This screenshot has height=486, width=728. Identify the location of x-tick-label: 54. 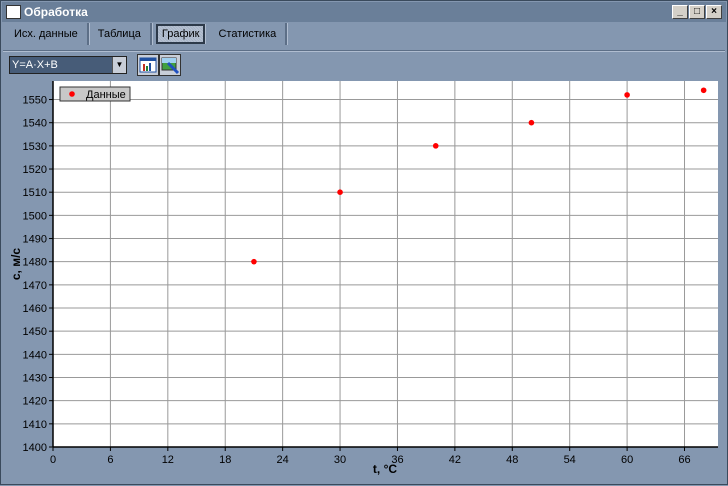
(570, 460).